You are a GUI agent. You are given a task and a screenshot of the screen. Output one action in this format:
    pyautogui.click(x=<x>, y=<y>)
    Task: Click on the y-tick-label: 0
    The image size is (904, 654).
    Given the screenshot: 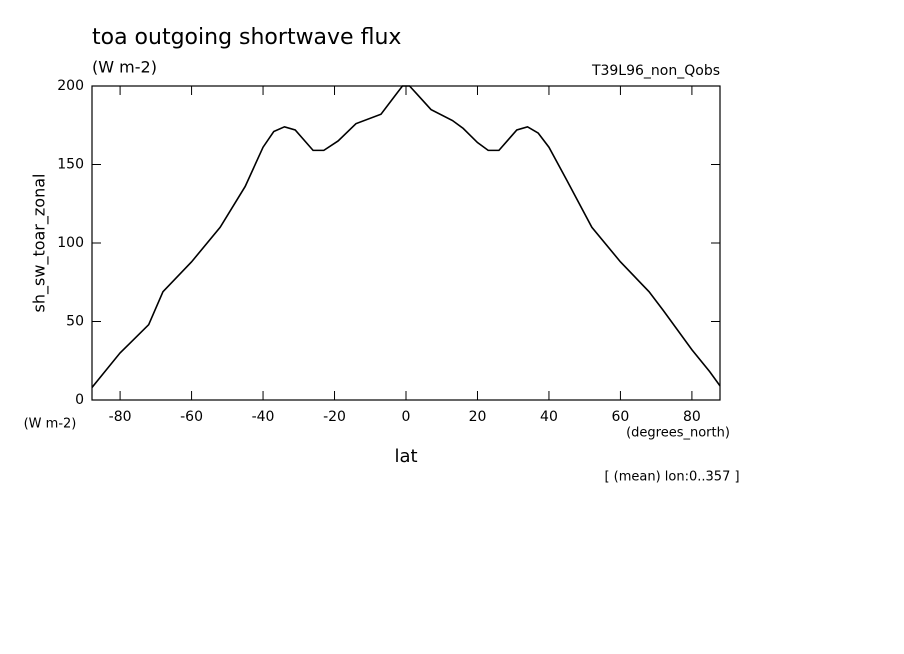 What is the action you would take?
    pyautogui.click(x=79, y=400)
    